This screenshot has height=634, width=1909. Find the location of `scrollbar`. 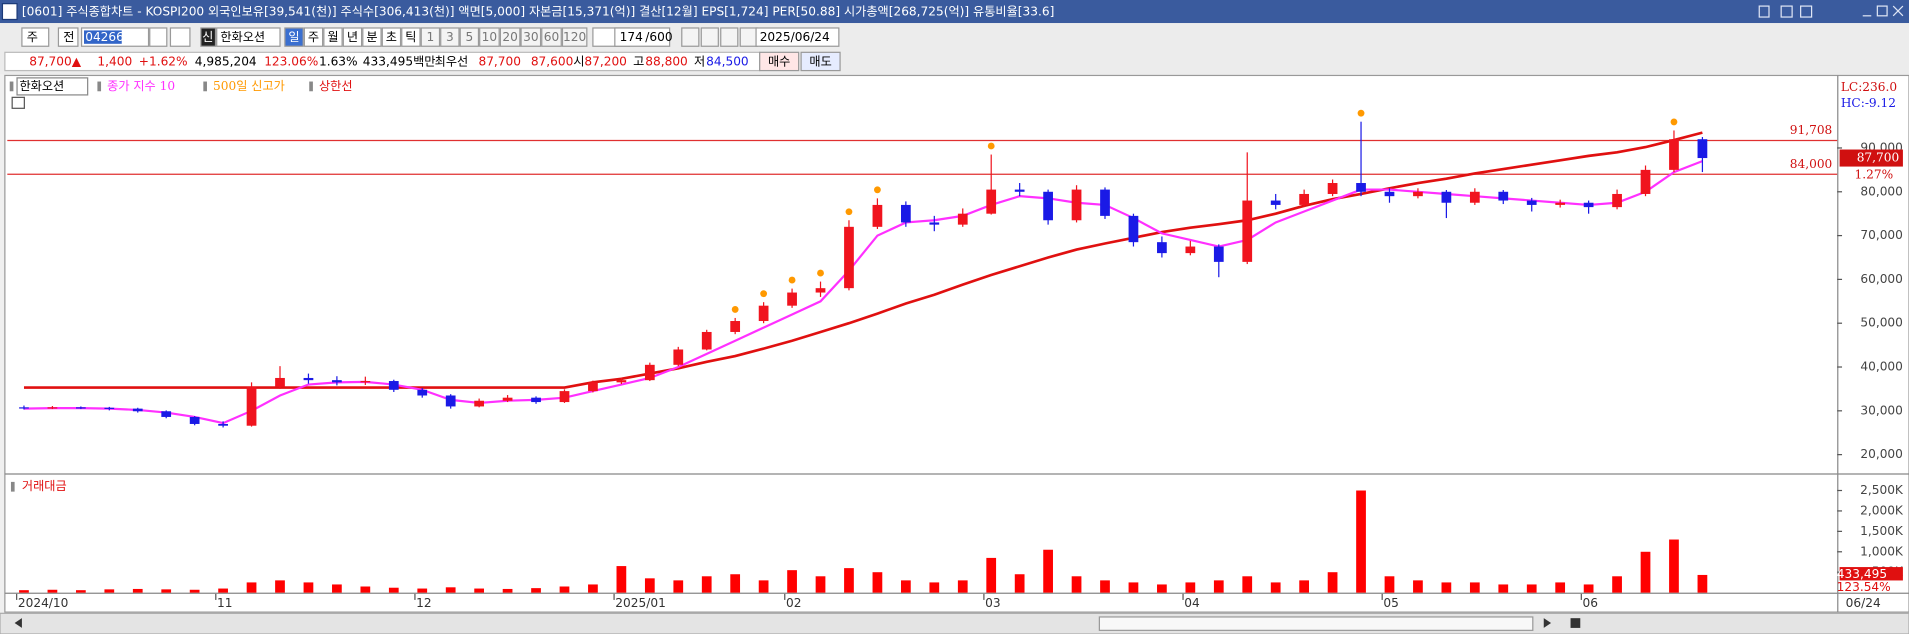

scrollbar is located at coordinates (954, 623).